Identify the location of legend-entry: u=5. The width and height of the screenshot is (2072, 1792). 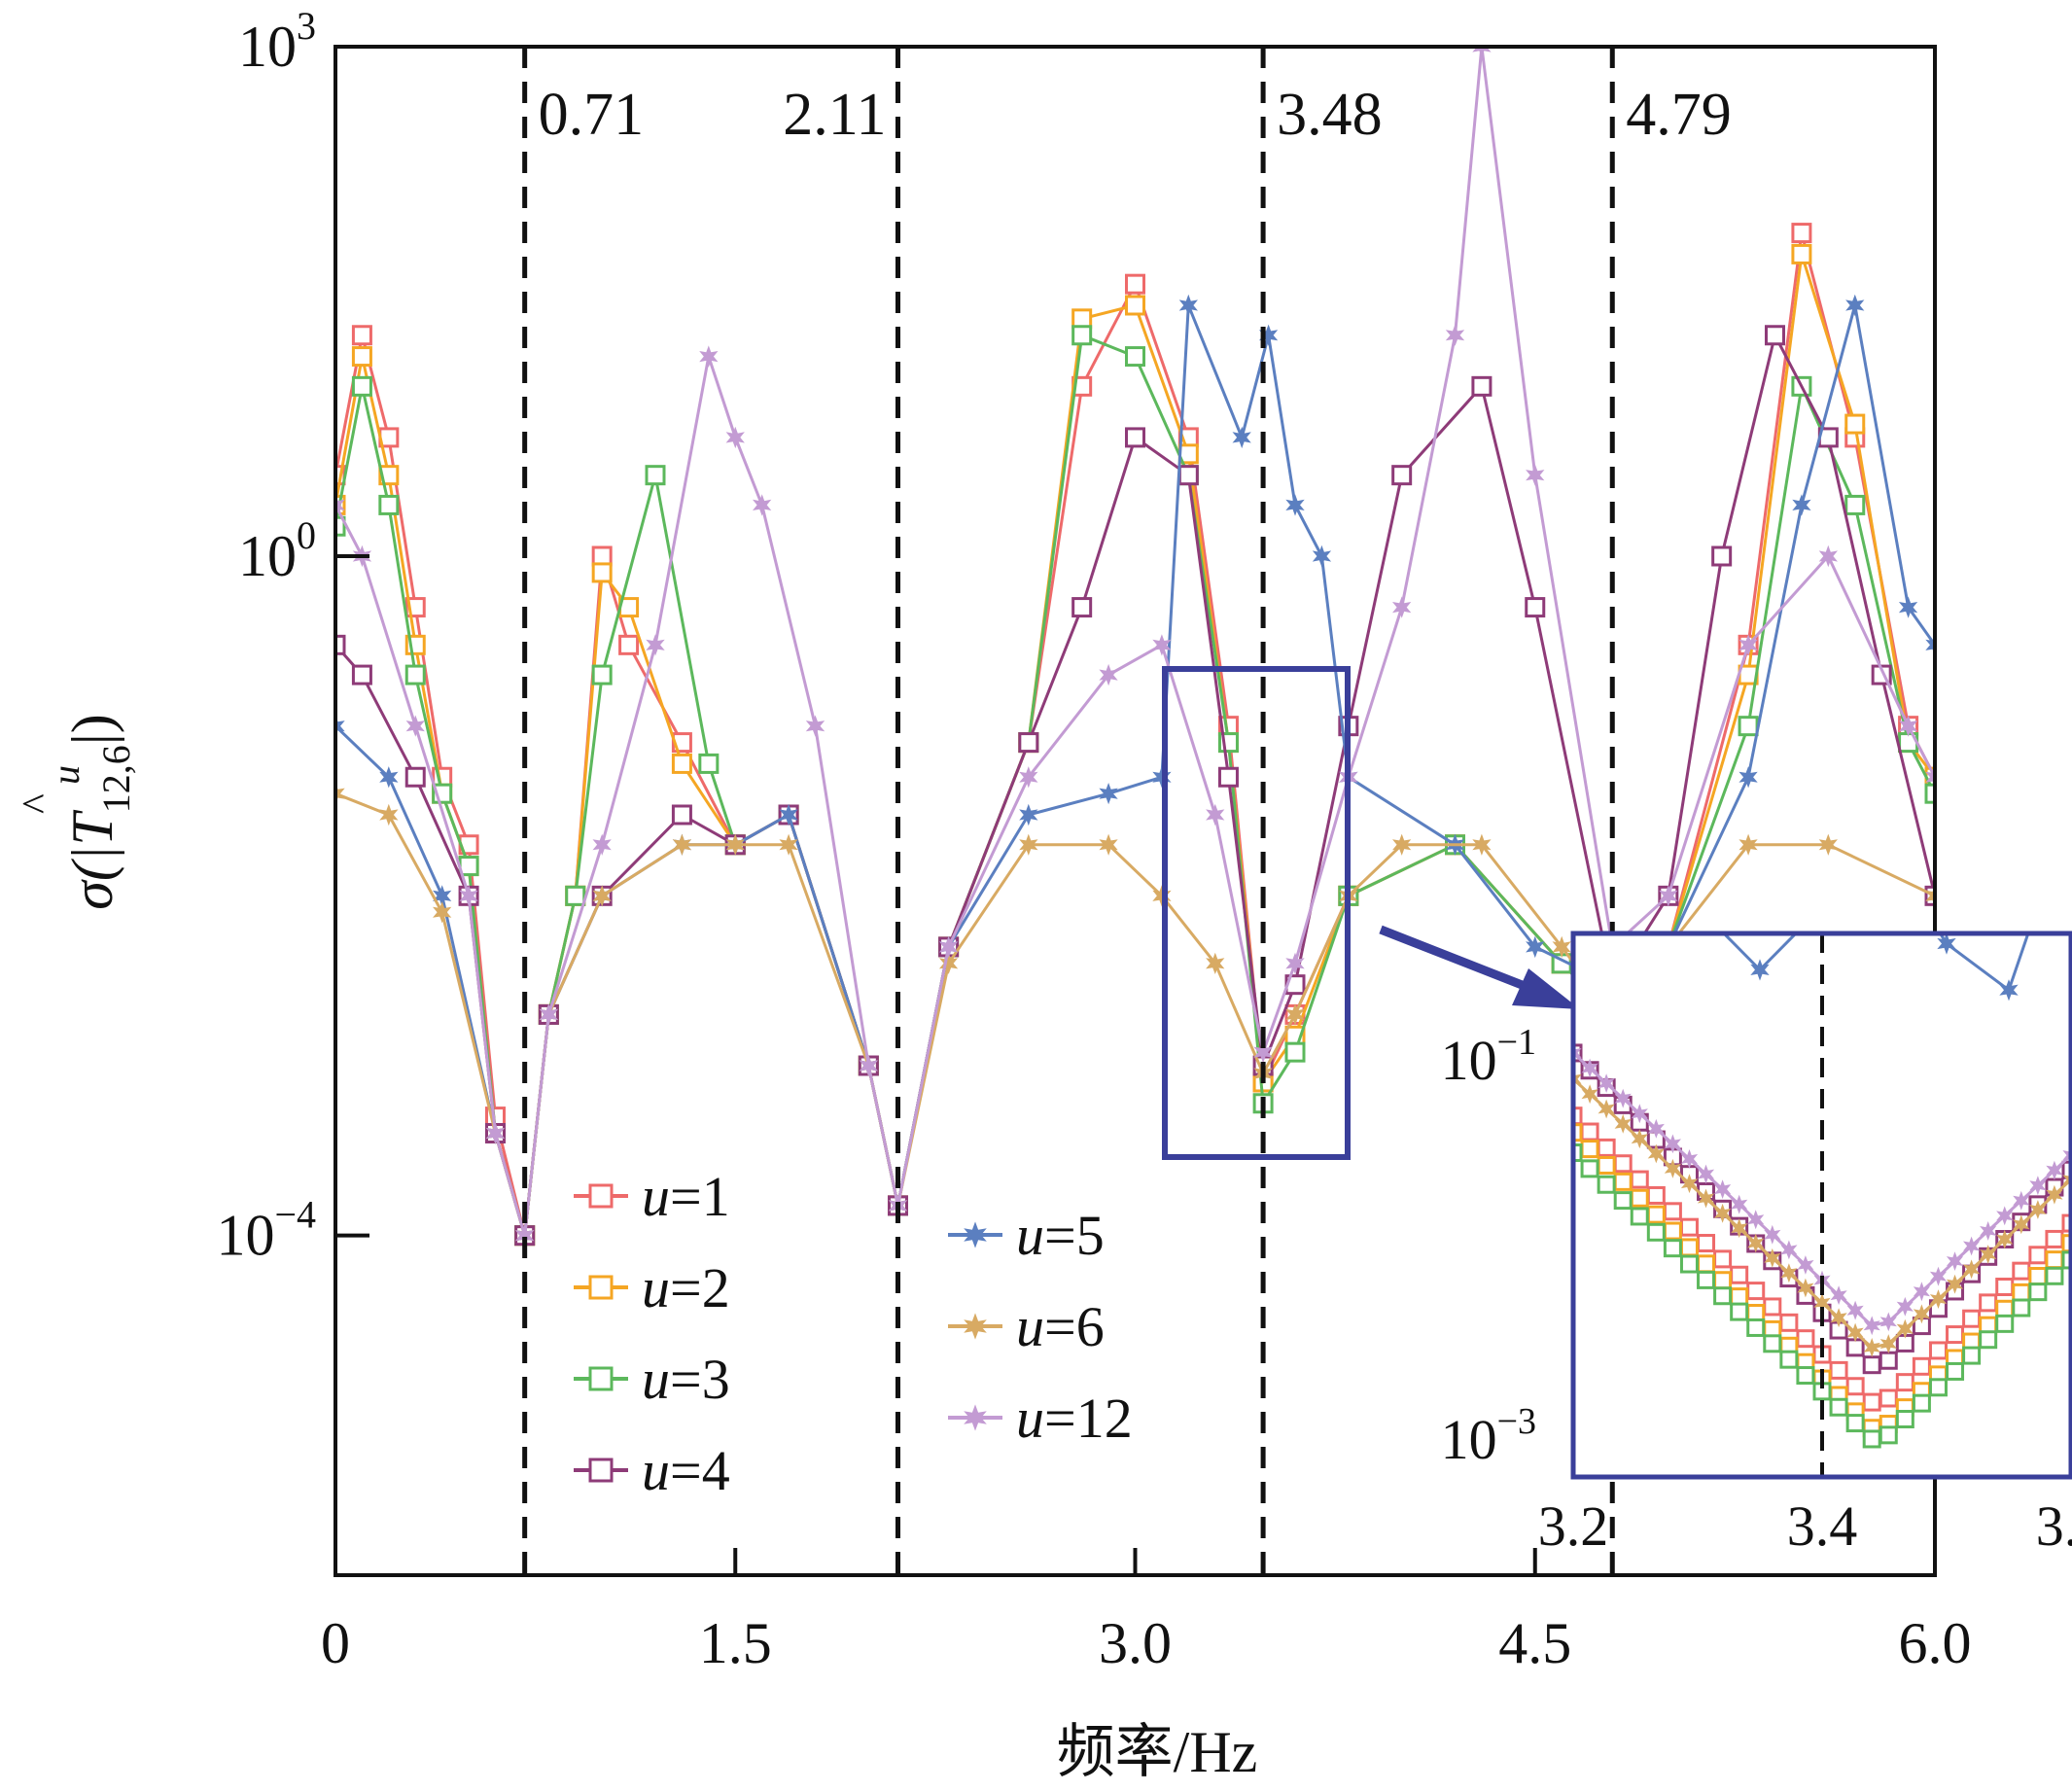
(1026, 1235).